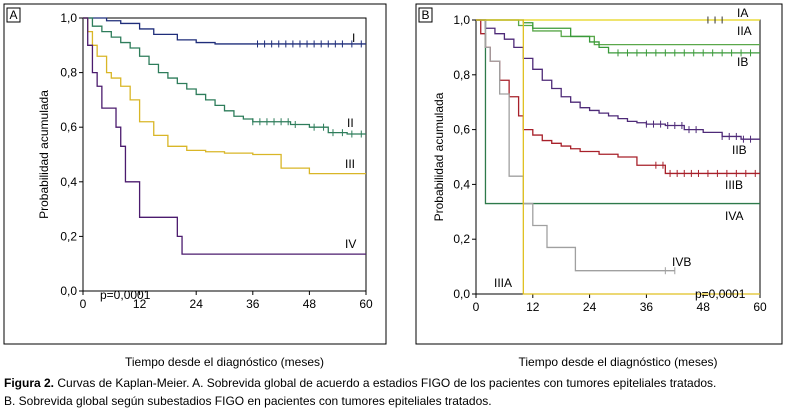  I want to click on series-label: IIIA, so click(503, 283).